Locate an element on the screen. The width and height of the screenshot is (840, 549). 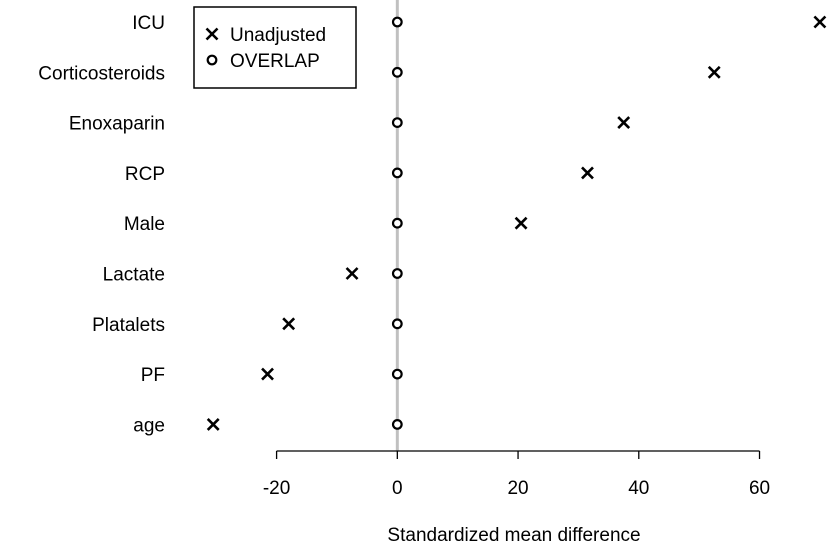
x-tick-label: 20 is located at coordinates (517, 488).